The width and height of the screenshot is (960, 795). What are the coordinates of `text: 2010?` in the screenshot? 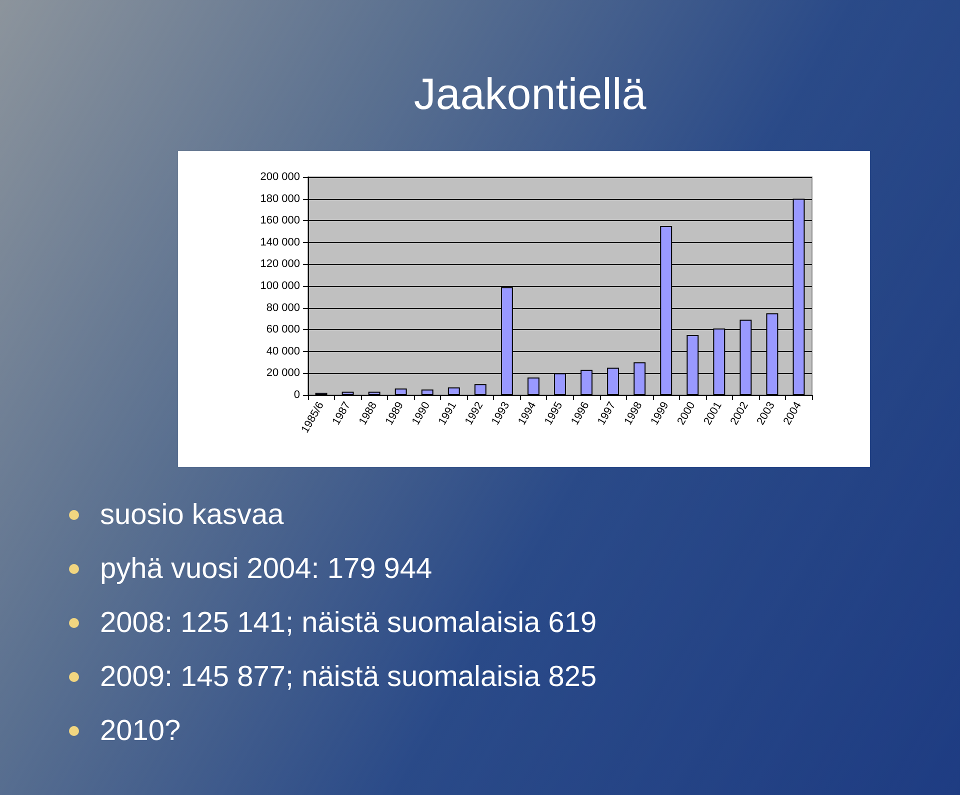 It's located at (141, 731).